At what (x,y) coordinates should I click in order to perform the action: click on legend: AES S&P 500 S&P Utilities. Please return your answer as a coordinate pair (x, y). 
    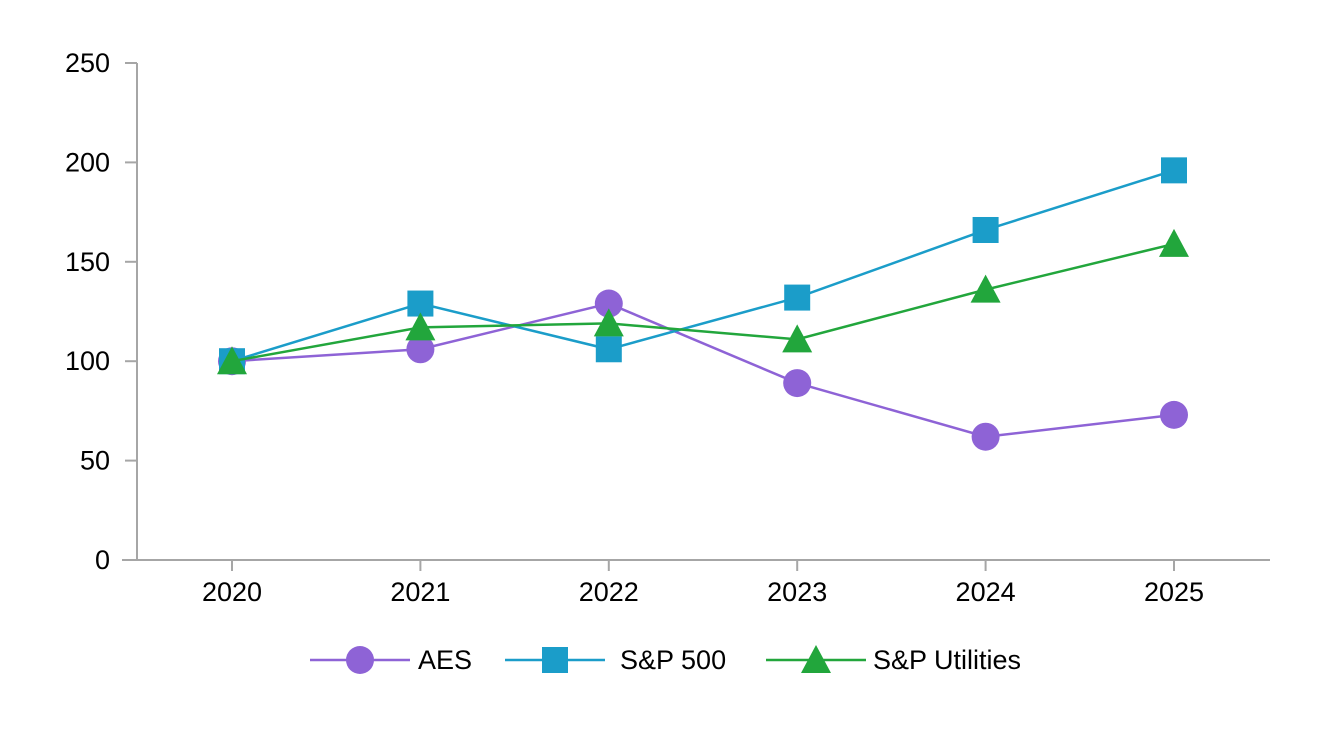
    Looking at the image, I should click on (665, 660).